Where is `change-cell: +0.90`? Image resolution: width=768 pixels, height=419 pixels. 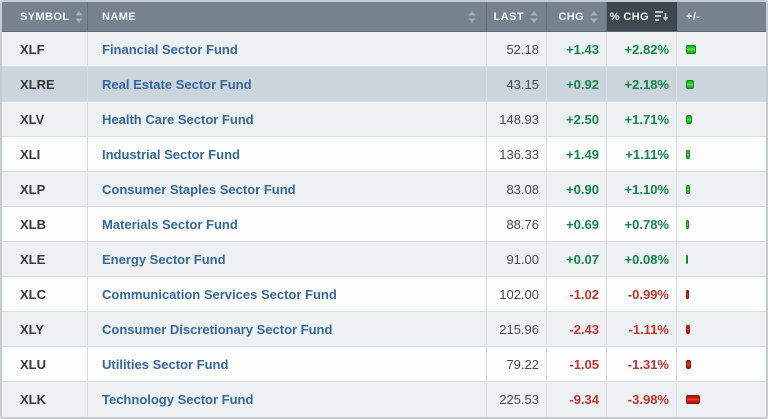 change-cell: +0.90 is located at coordinates (577, 189).